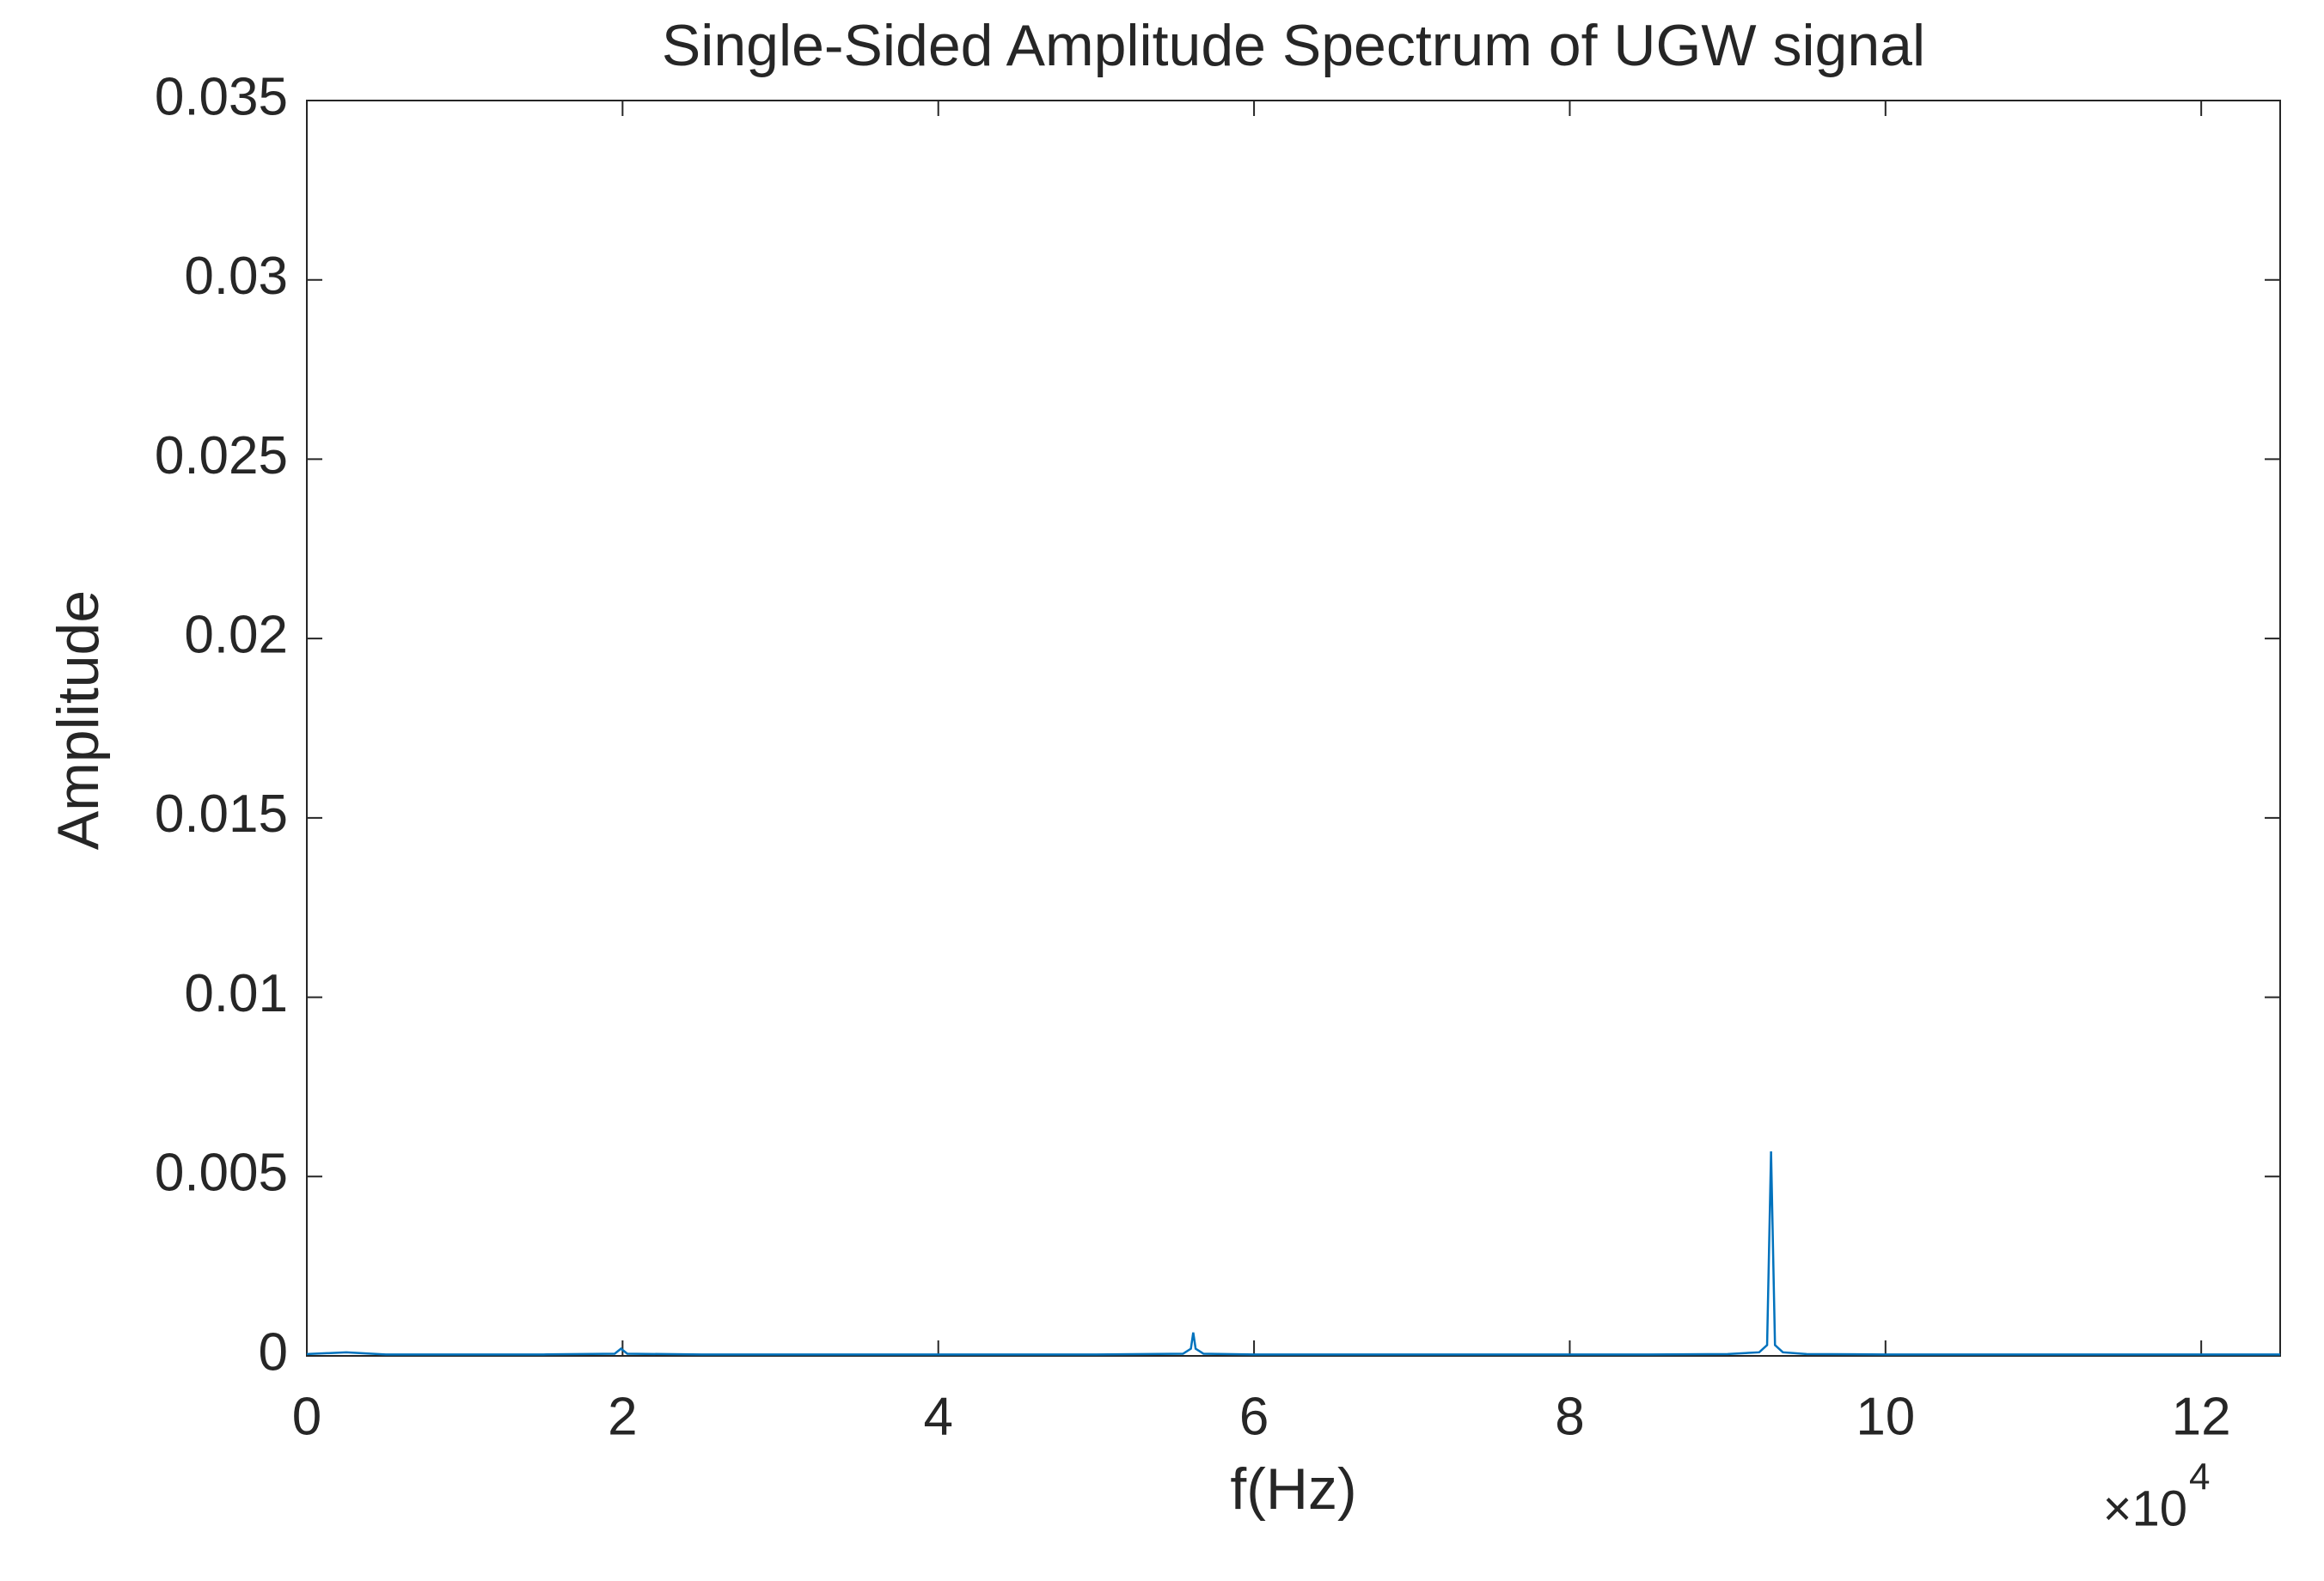  I want to click on x-multiplier-base: ×10, so click(2145, 1508).